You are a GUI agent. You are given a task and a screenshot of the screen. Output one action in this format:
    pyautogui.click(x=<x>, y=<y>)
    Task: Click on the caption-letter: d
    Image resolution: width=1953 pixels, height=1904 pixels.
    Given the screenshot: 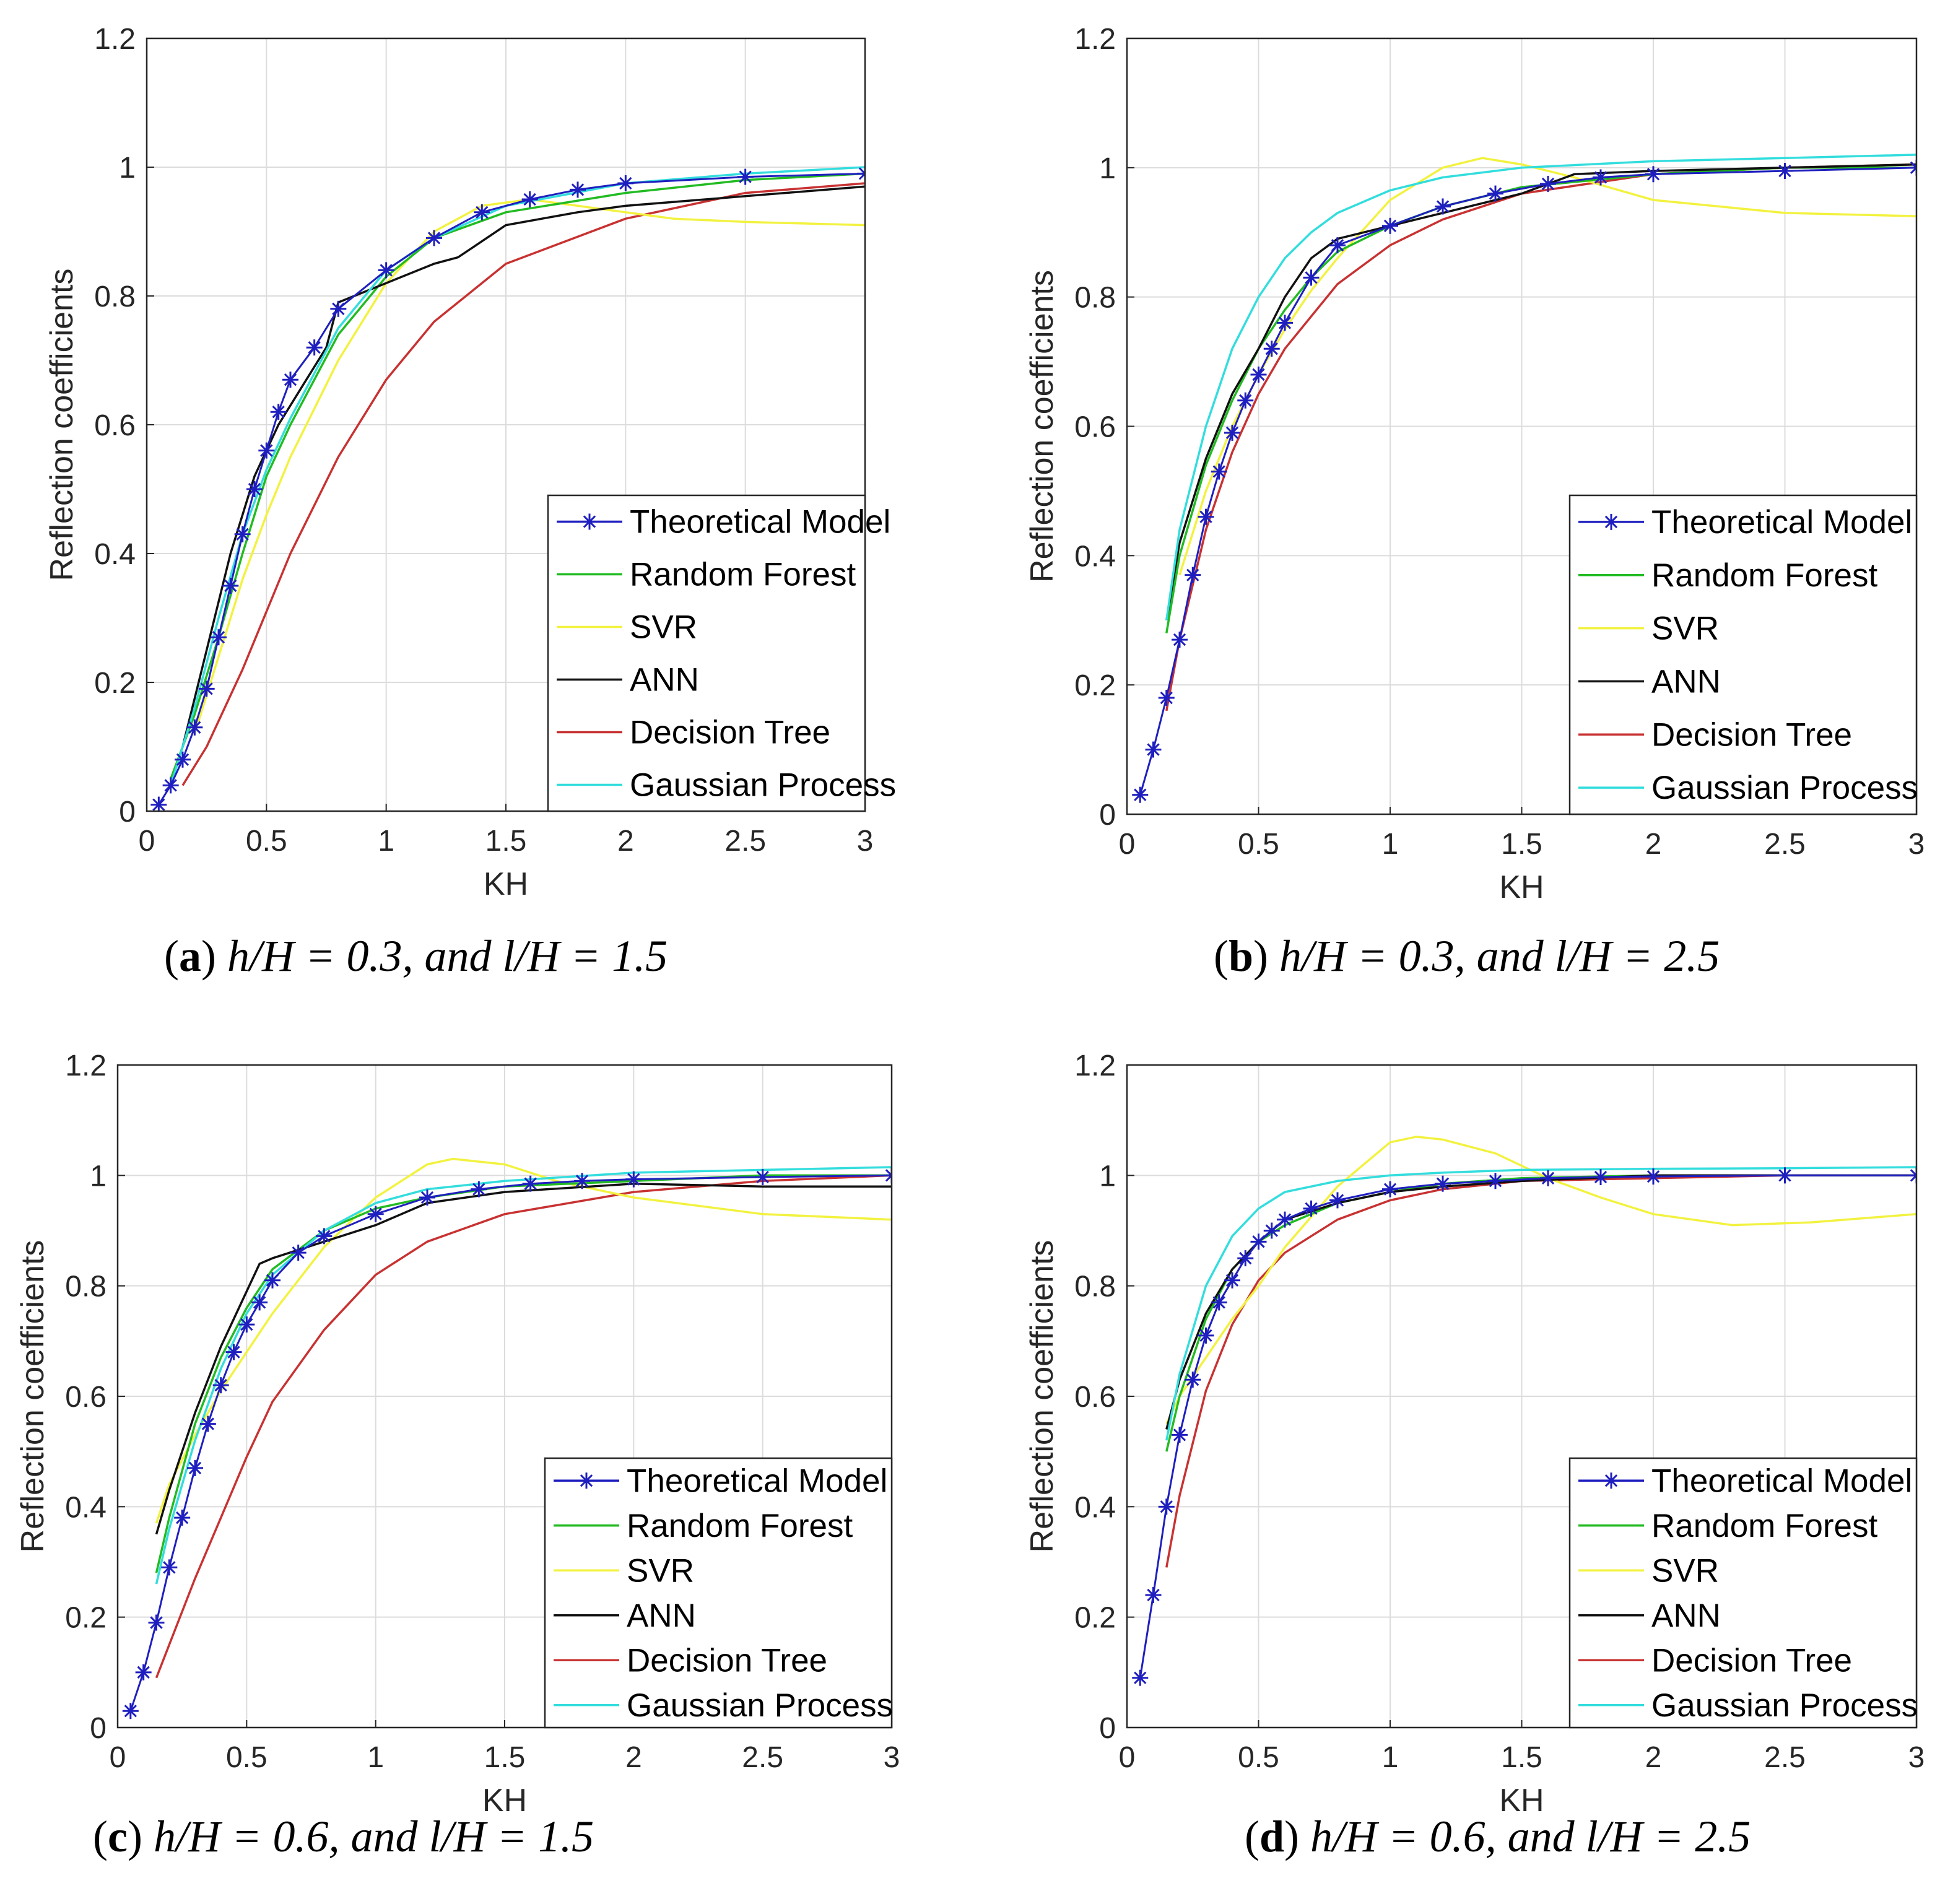 What is the action you would take?
    pyautogui.click(x=1271, y=1836)
    